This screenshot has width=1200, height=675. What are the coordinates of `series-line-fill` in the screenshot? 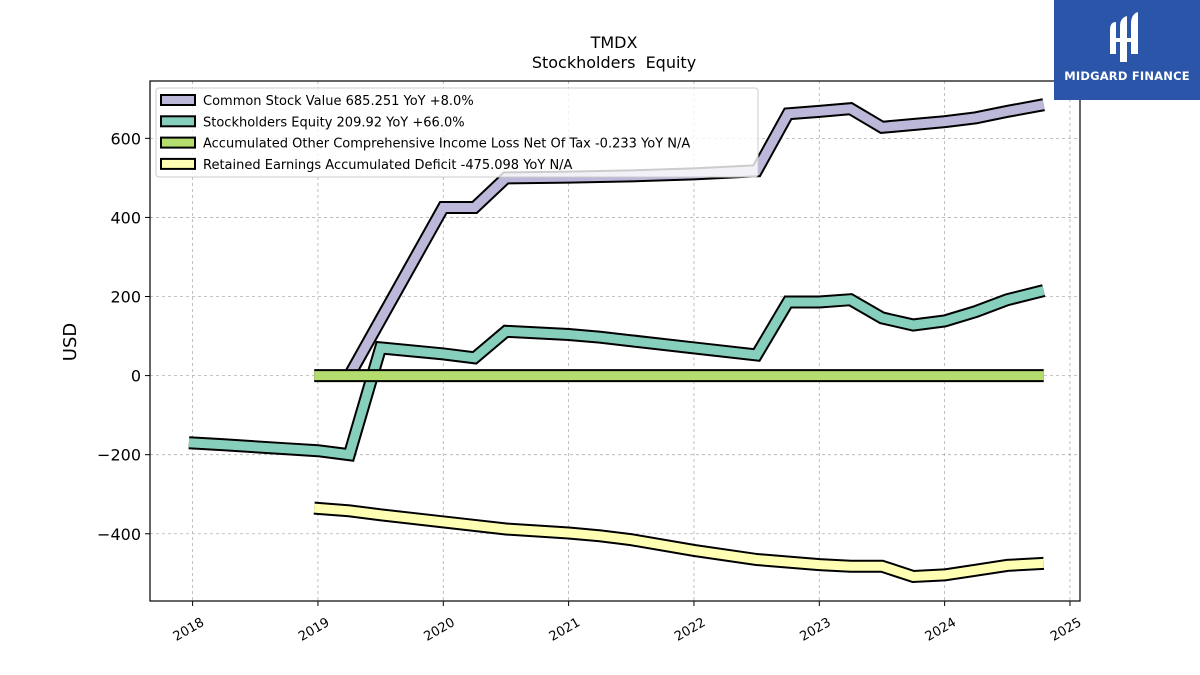 It's located at (678, 542).